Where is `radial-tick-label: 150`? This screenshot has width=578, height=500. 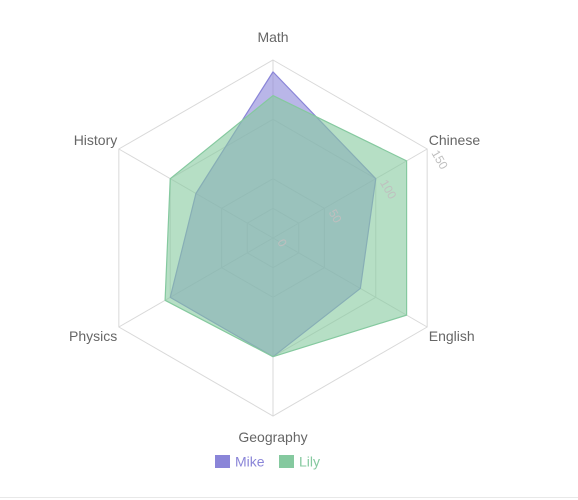
radial-tick-label: 150 is located at coordinates (440, 160).